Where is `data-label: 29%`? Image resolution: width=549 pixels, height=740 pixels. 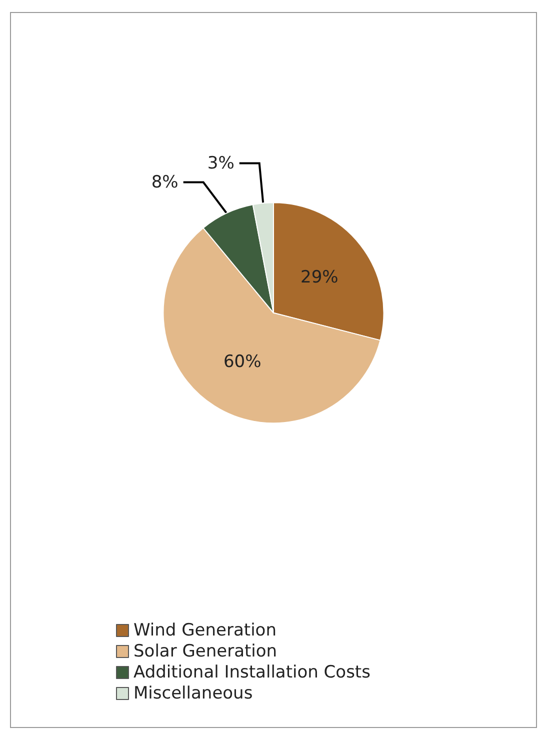 data-label: 29% is located at coordinates (319, 277).